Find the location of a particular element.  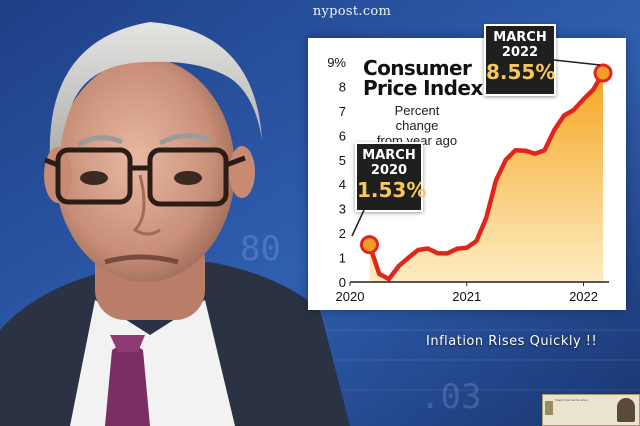

company-logo: Stack Financial Services is located at coordinates (591, 410).